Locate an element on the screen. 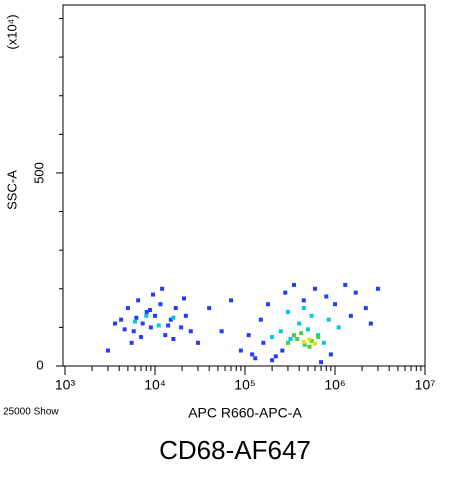  x-tick-label: 10⁵ is located at coordinates (244, 385).